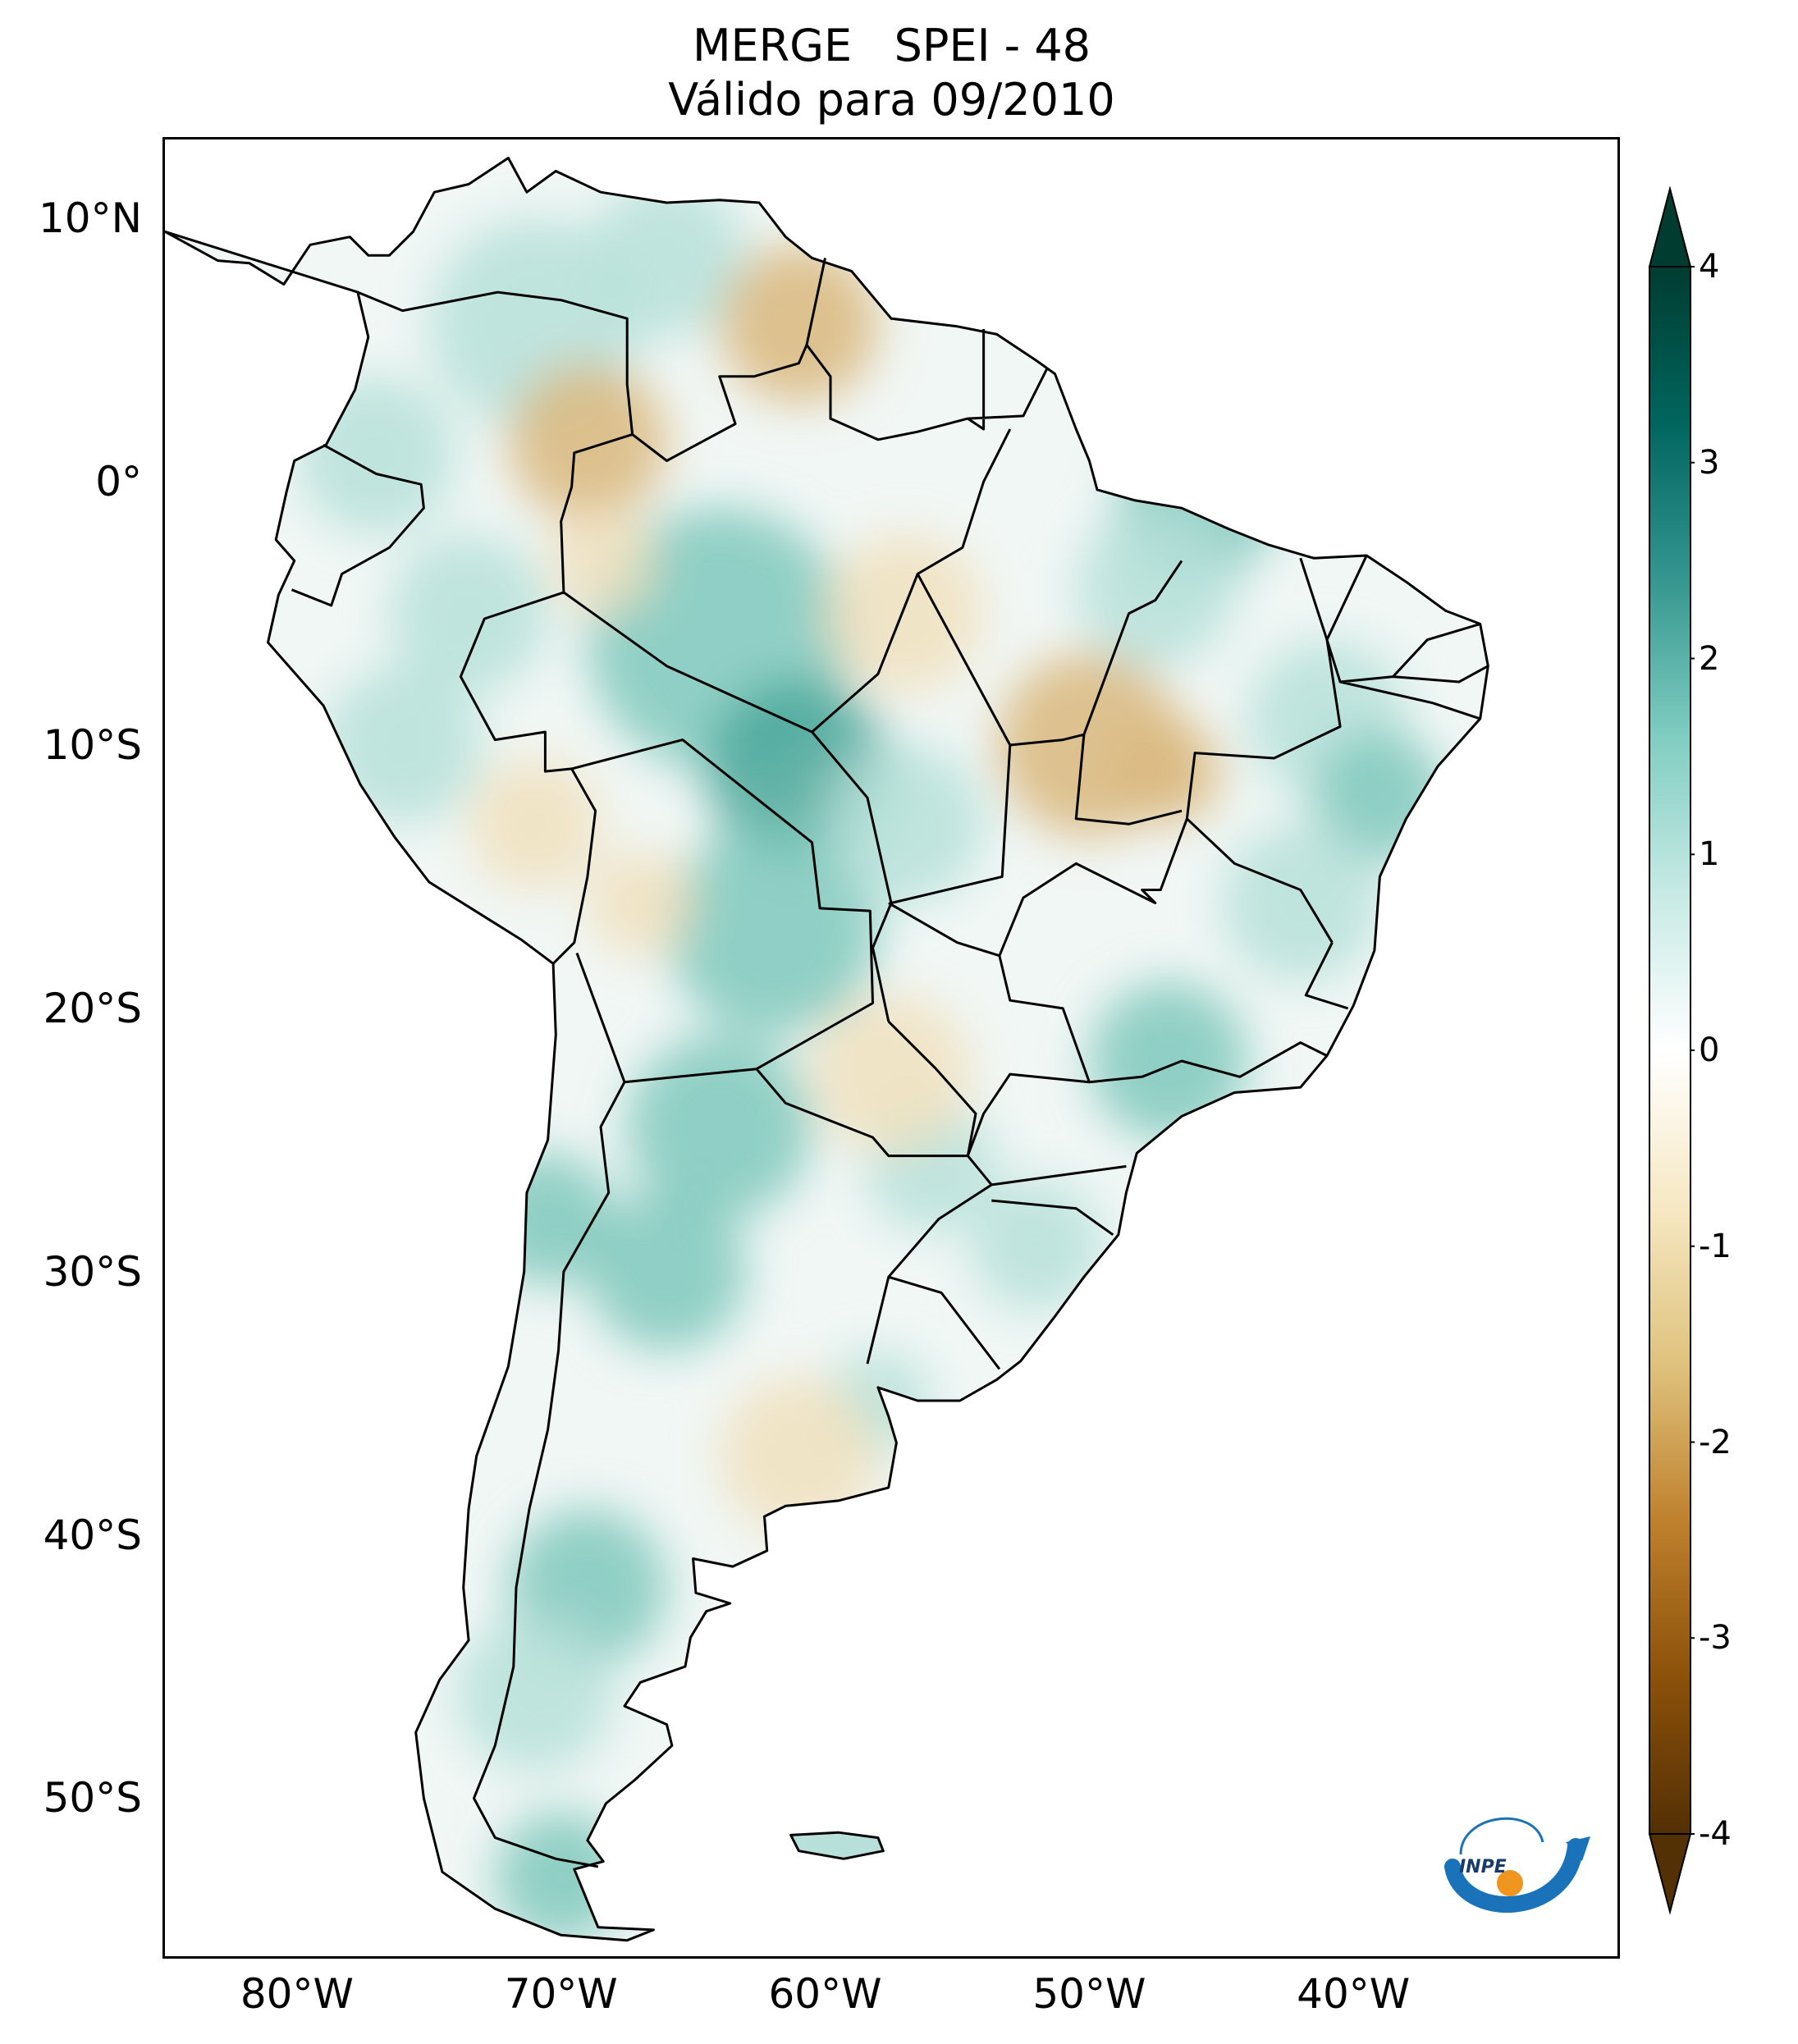  I want to click on colorbar-tick-minus3: -3, so click(1715, 1638).